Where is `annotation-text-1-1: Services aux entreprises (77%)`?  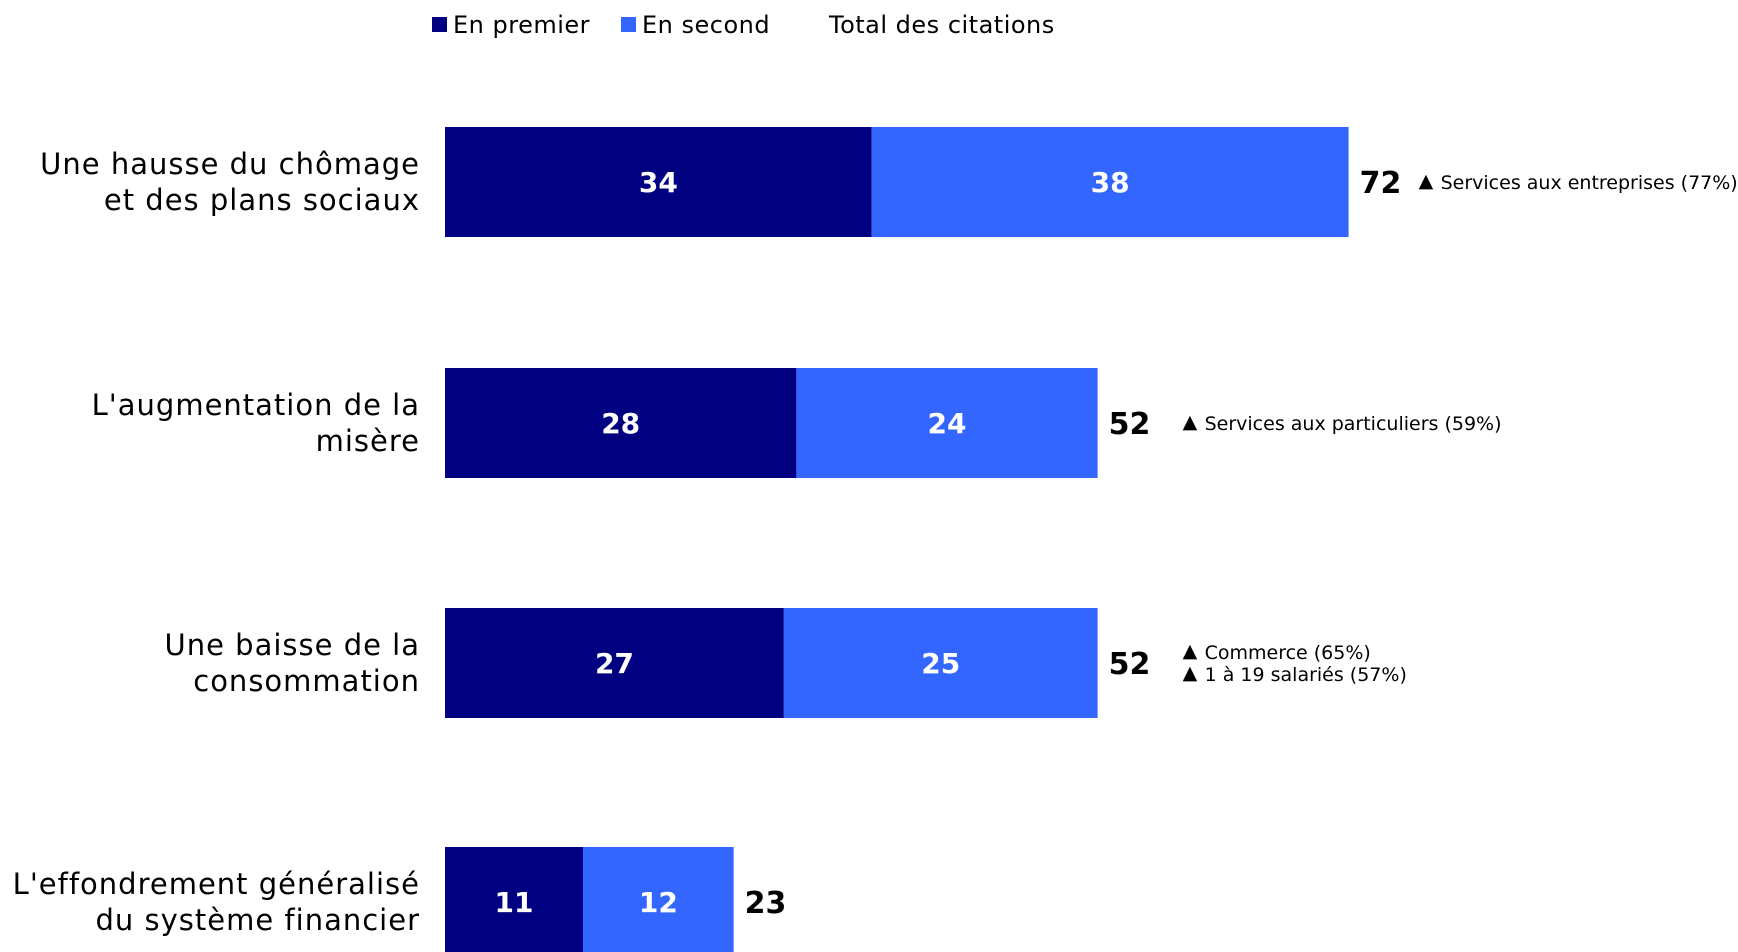
annotation-text-1-1: Services aux entreprises (77%) is located at coordinates (1589, 183).